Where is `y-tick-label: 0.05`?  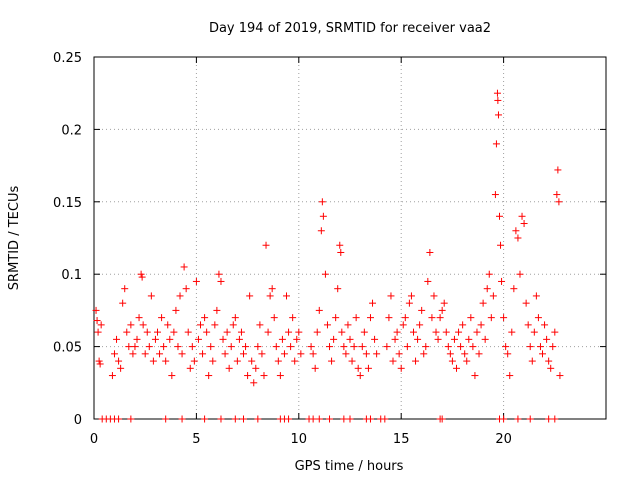
y-tick-label: 0.05 is located at coordinates (67, 348).